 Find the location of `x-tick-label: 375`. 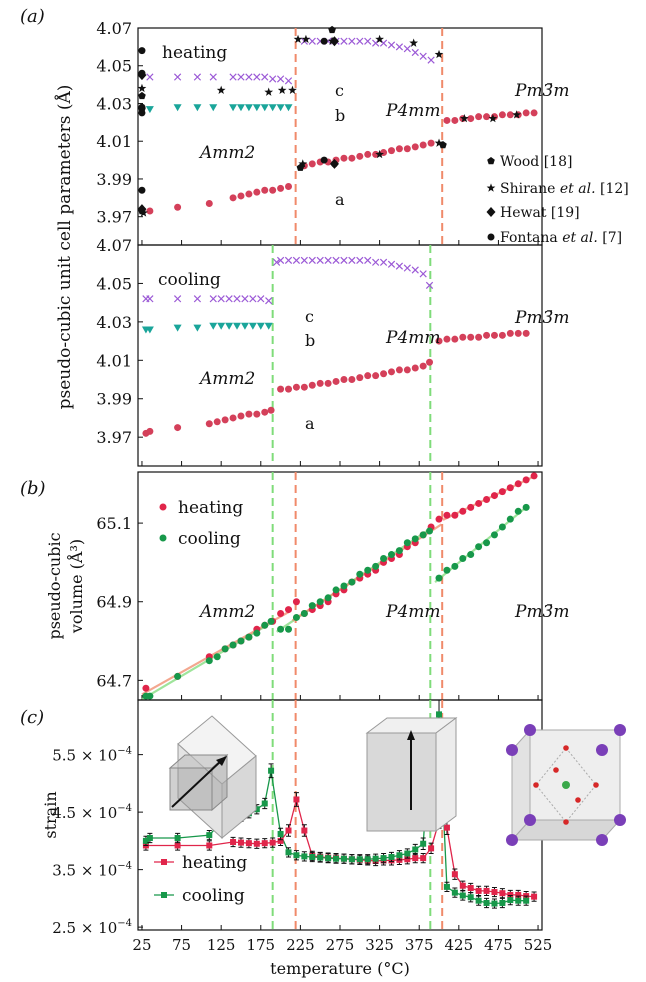

x-tick-label: 375 is located at coordinates (419, 945).